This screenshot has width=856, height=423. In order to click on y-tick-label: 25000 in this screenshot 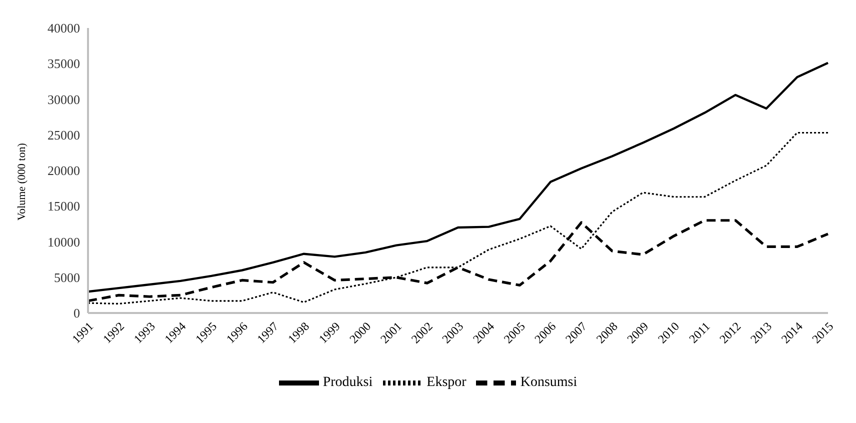, I will do `click(64, 134)`.